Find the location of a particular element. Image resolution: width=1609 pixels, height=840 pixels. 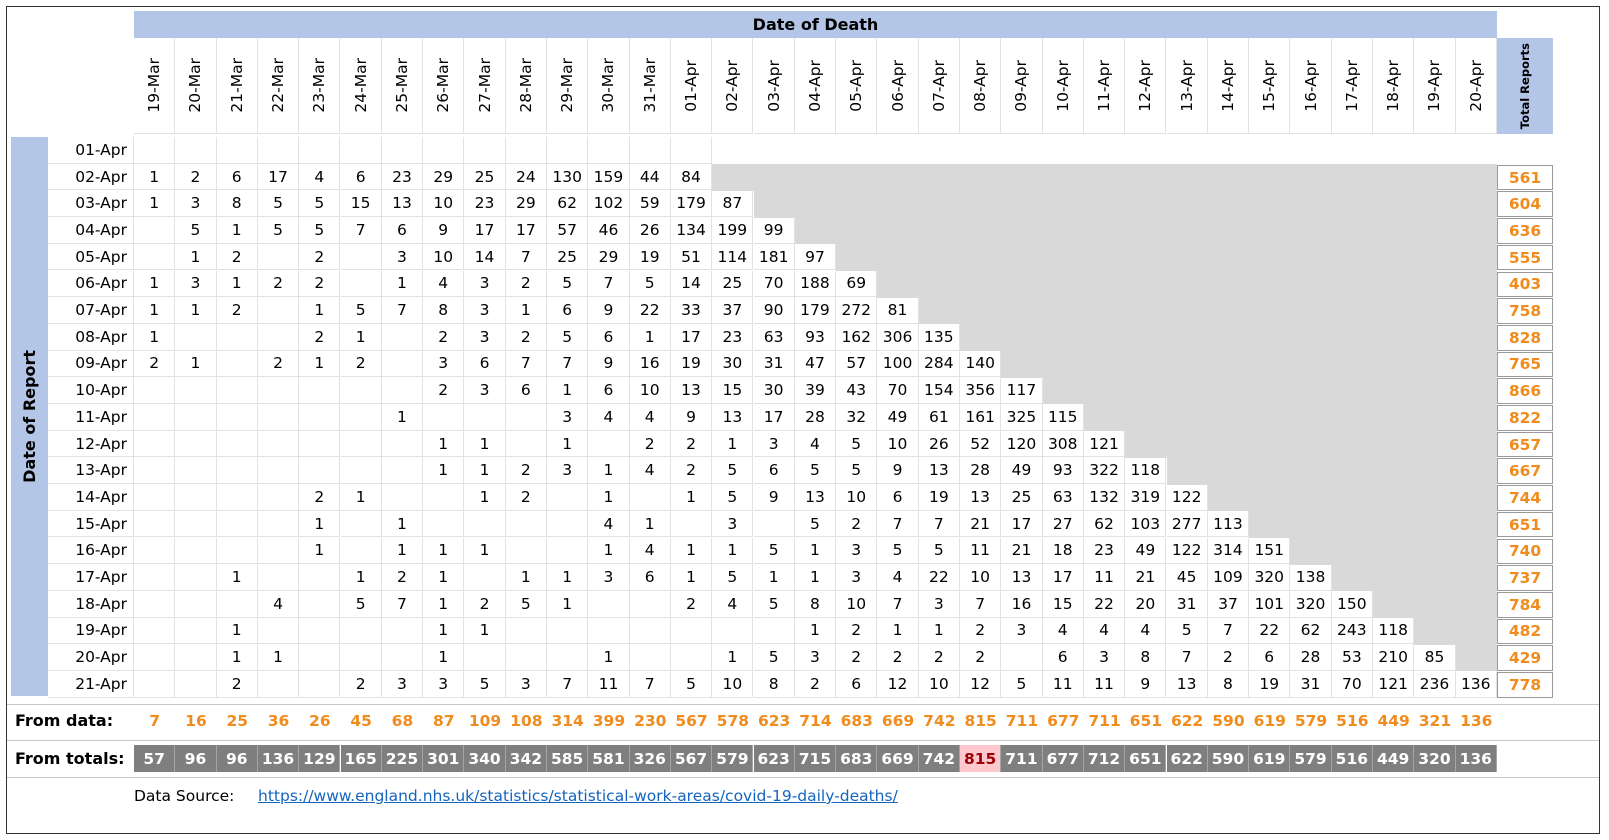

data-cell: 29 is located at coordinates (526, 204).